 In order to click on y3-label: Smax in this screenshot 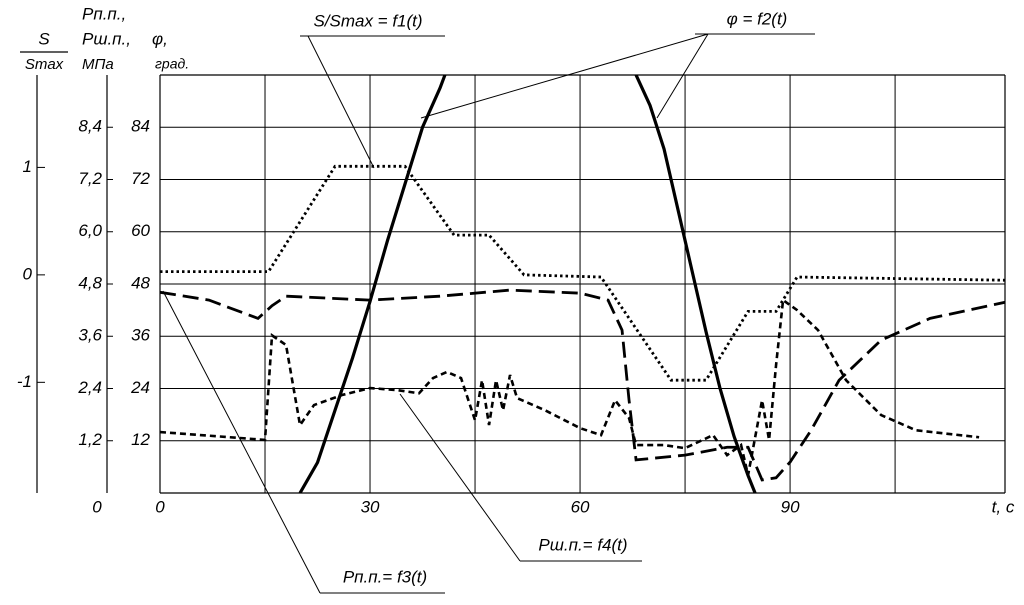, I will do `click(44, 64)`.